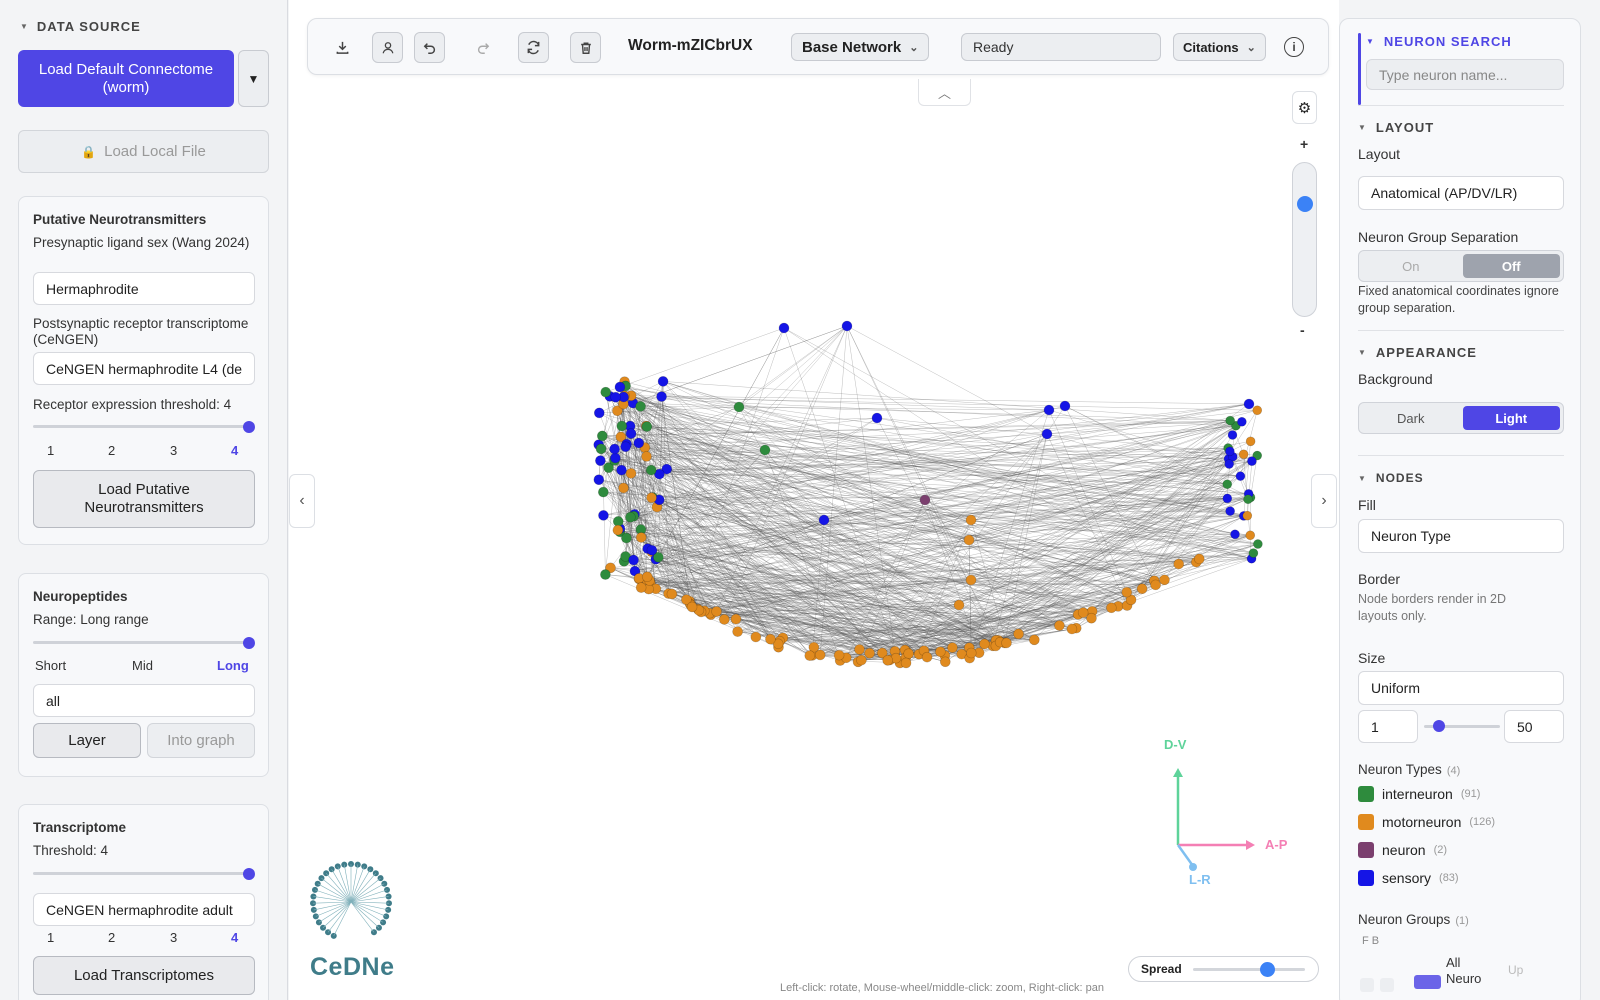 This screenshot has height=1000, width=1600. I want to click on neuropeptide-filter-input: all, so click(144, 700).